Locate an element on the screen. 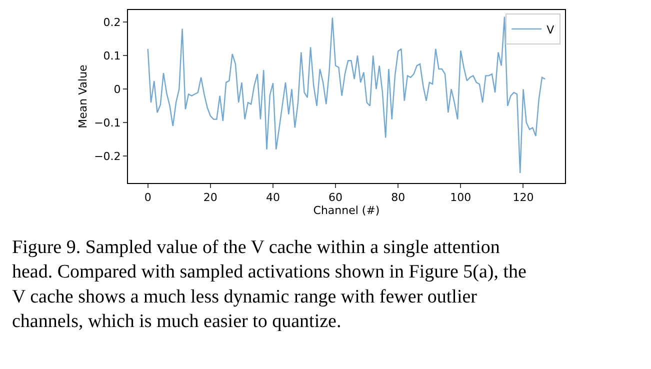 This screenshot has width=651, height=369. x-tick-label: 100 is located at coordinates (461, 197).